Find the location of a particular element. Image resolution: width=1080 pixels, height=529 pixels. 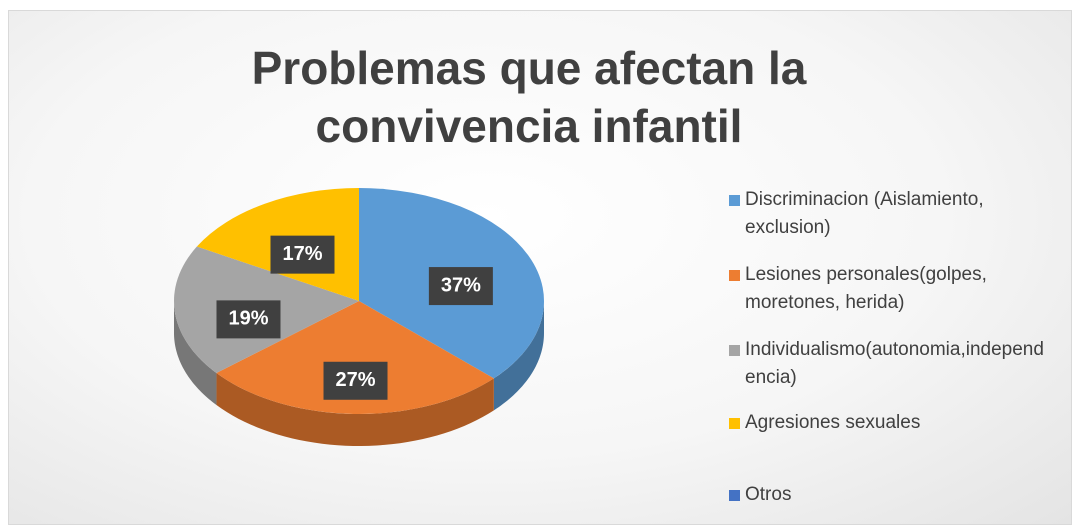

legend-label: Discriminacion (Aislamiento, exclusion) is located at coordinates (864, 213).